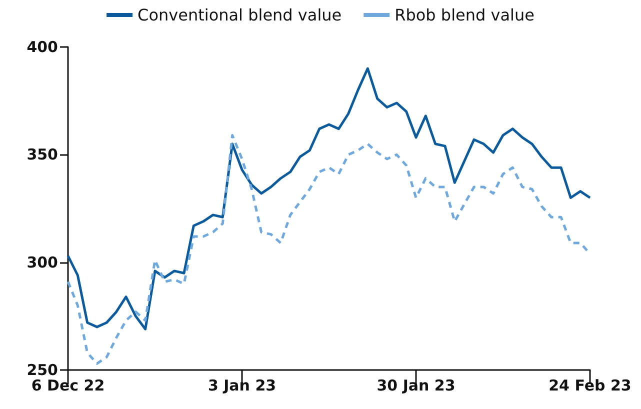 The image size is (641, 409). Describe the element at coordinates (242, 385) in the screenshot. I see `x-tick-label: 3 Jan 23` at that location.